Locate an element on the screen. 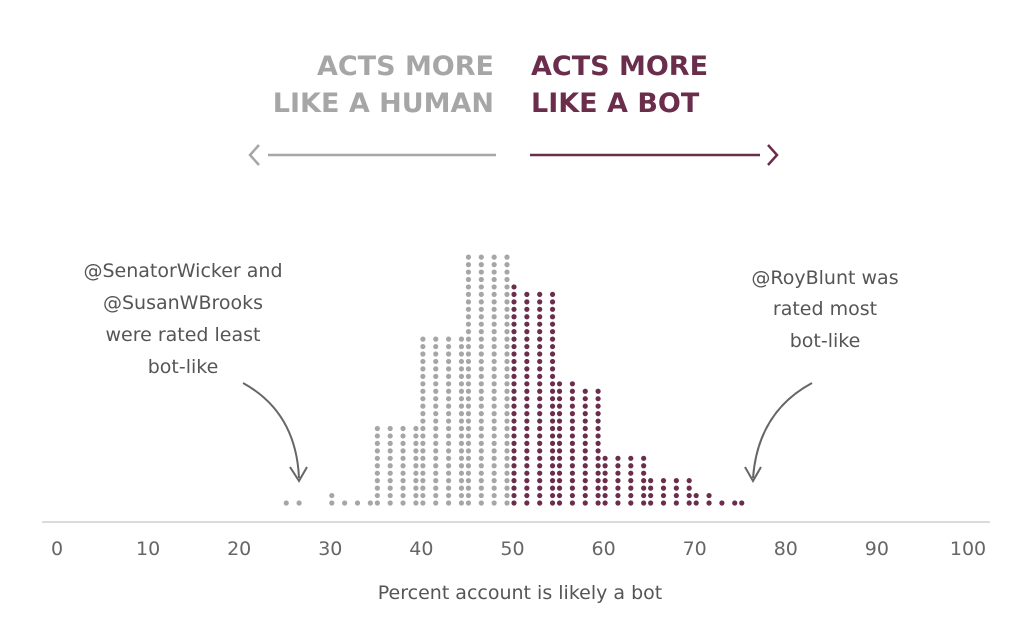 Image resolution: width=1024 pixels, height=635 pixels. x-axis-label: Percent account is likely a bot is located at coordinates (520, 593).